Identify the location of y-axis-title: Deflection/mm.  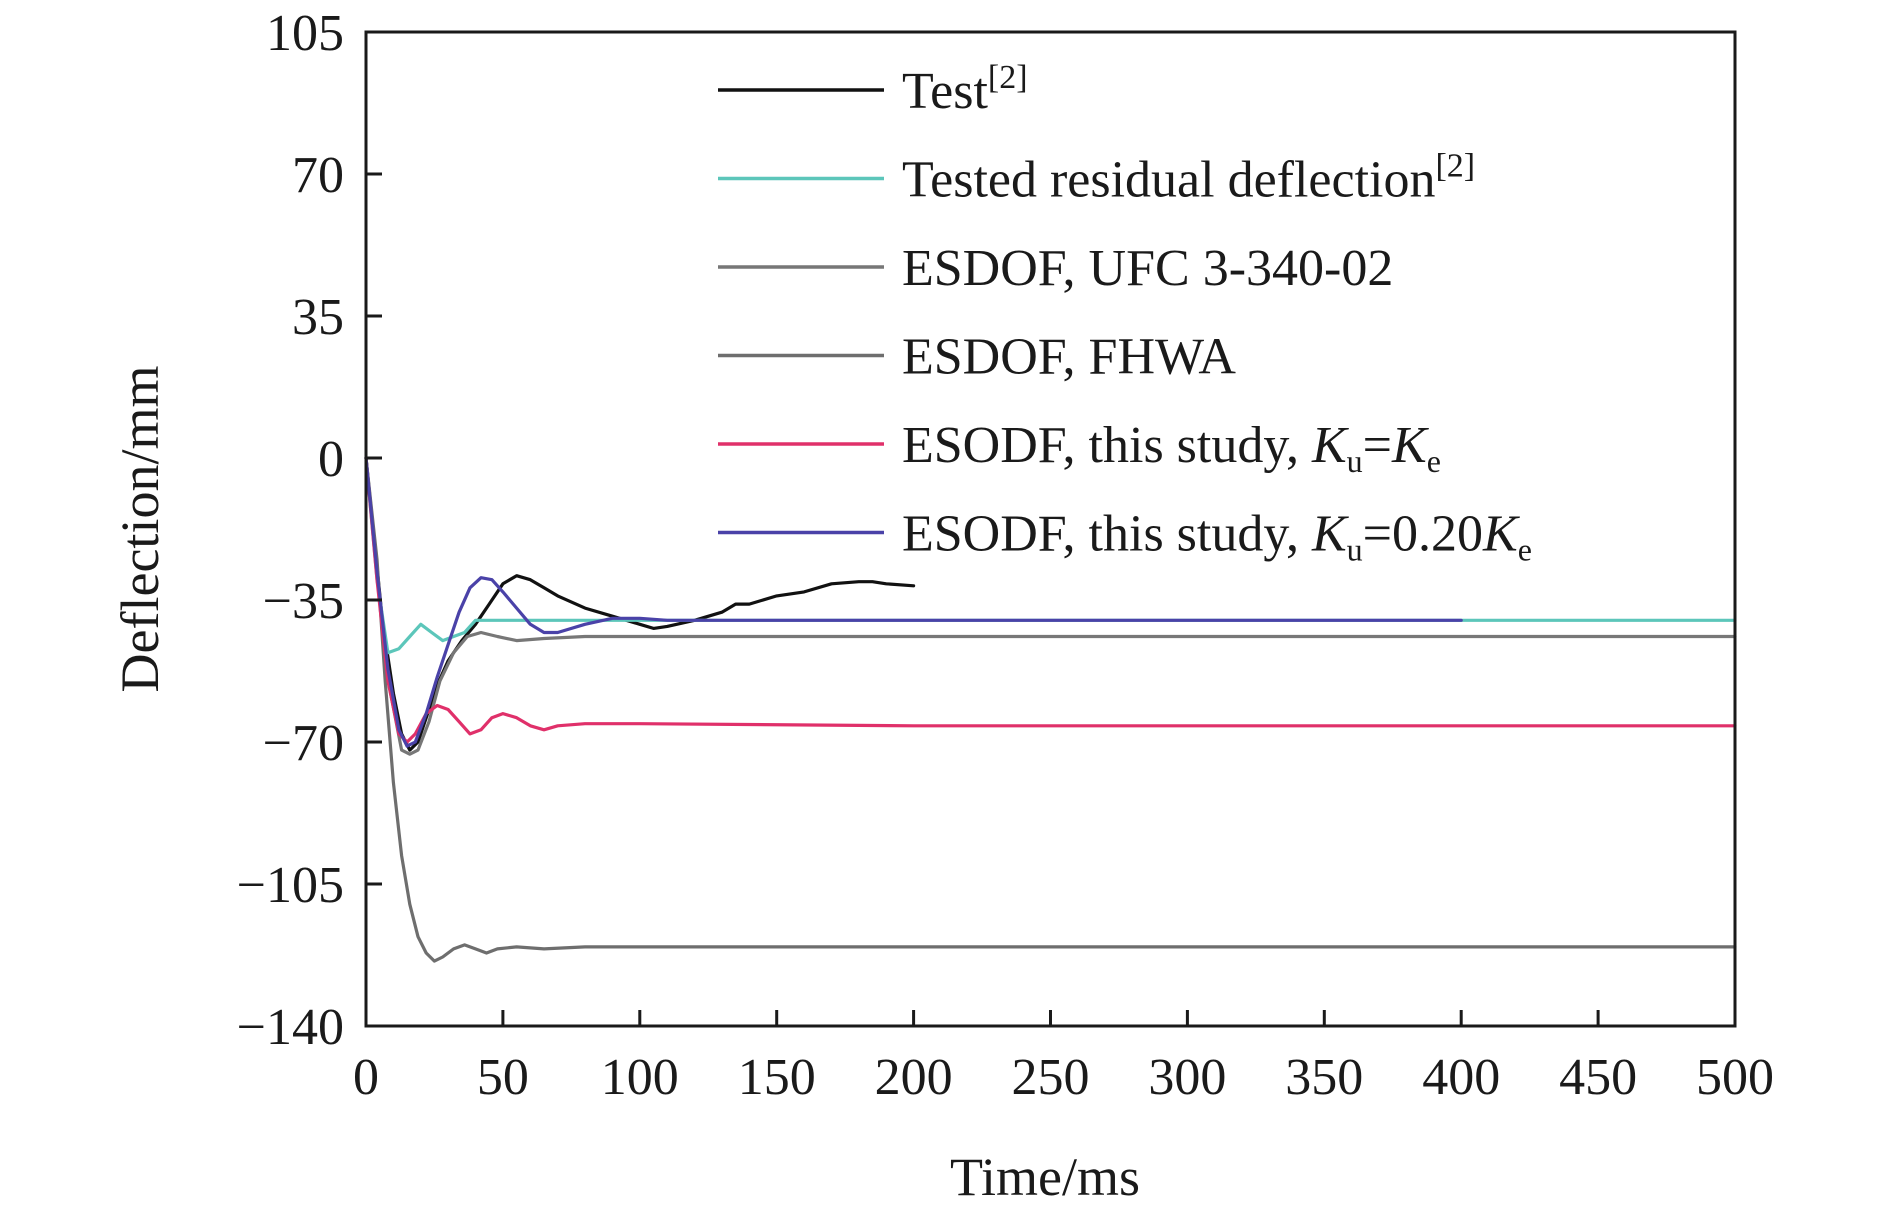
(140, 529).